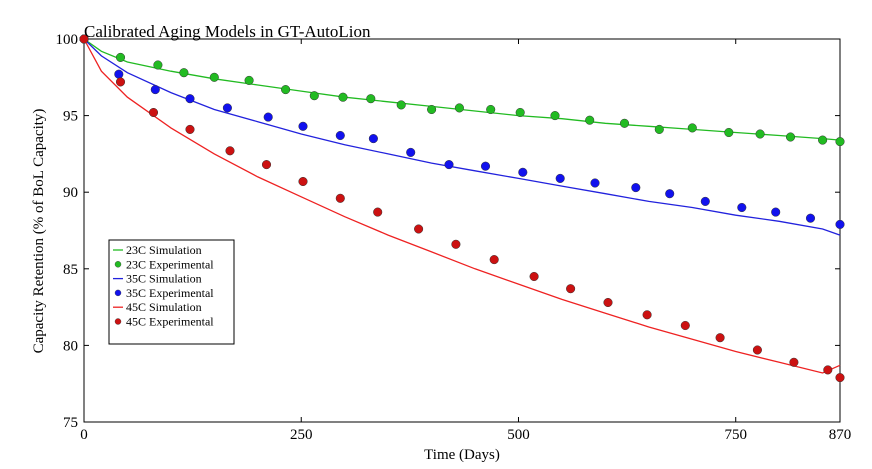 This screenshot has height=469, width=872. Describe the element at coordinates (227, 31) in the screenshot. I see `chart-title: Calibrated Aging Models in GT-AutoLion` at that location.